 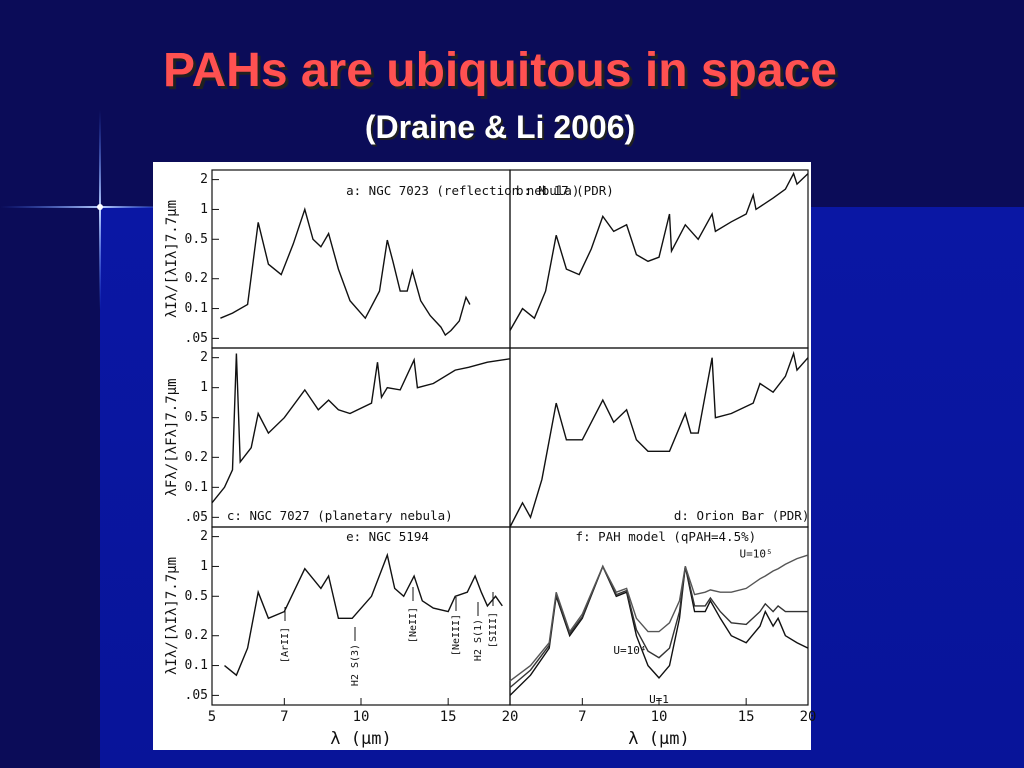 What do you see at coordinates (100, 207) in the screenshot?
I see `sparkle` at bounding box center [100, 207].